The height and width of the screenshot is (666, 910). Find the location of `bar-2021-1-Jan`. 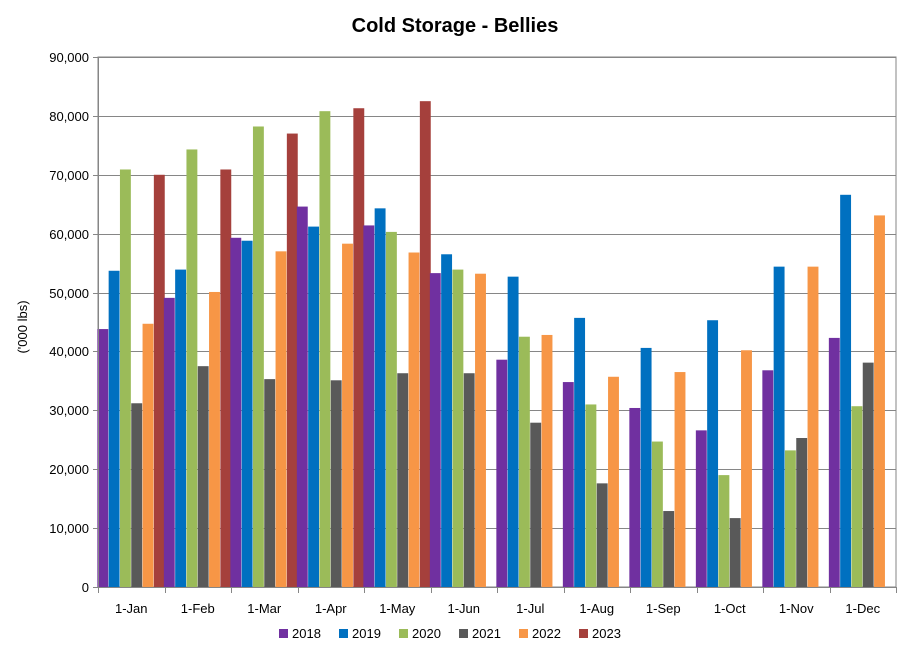

bar-2021-1-Jan is located at coordinates (137, 495).